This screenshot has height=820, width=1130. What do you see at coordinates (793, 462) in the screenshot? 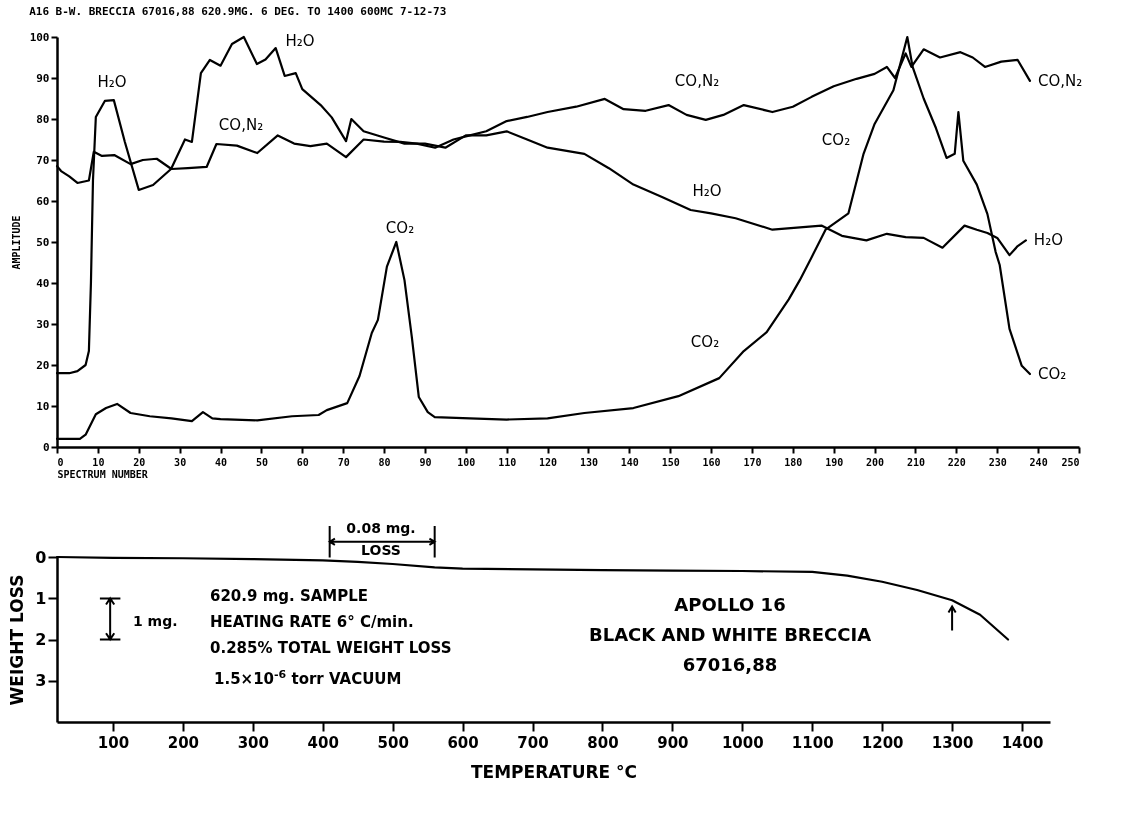
I see `x-tick-label: 180` at bounding box center [793, 462].